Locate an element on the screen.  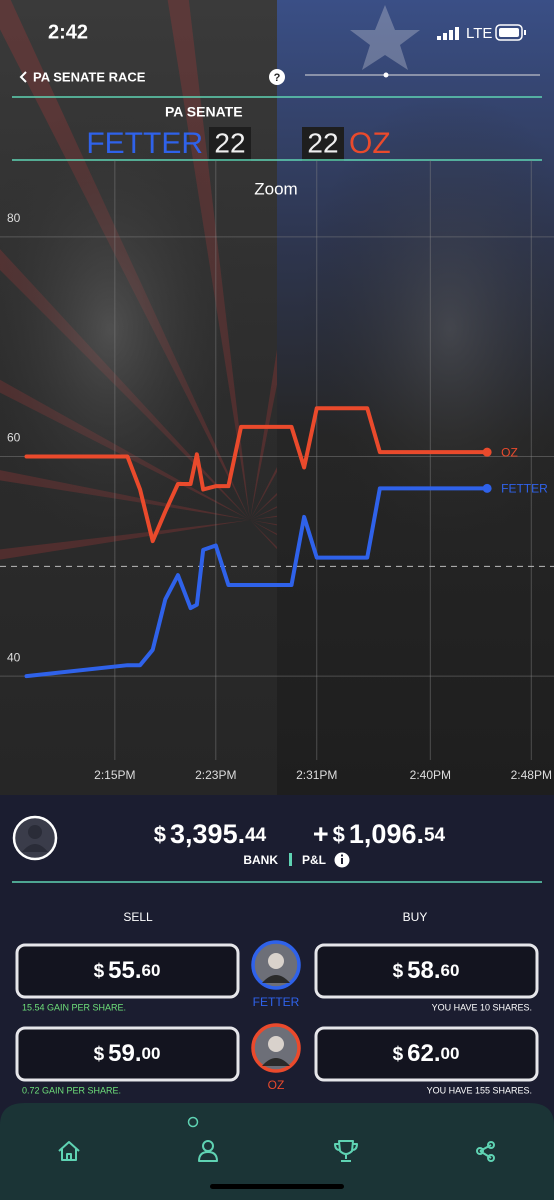
sell-price: $59.00 is located at coordinates (127, 1053).